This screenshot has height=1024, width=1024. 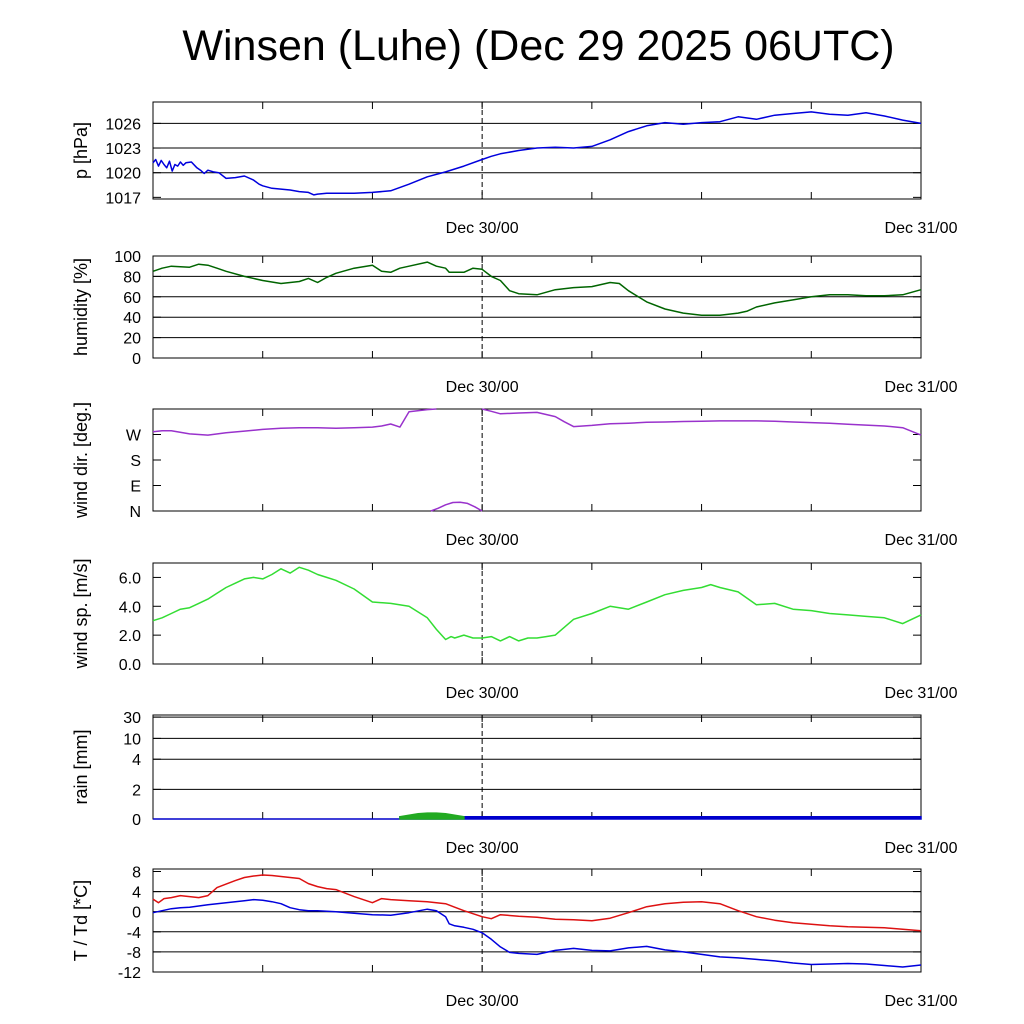 What do you see at coordinates (921, 1001) in the screenshot?
I see `temperature-xtick-label: Dec 31/00` at bounding box center [921, 1001].